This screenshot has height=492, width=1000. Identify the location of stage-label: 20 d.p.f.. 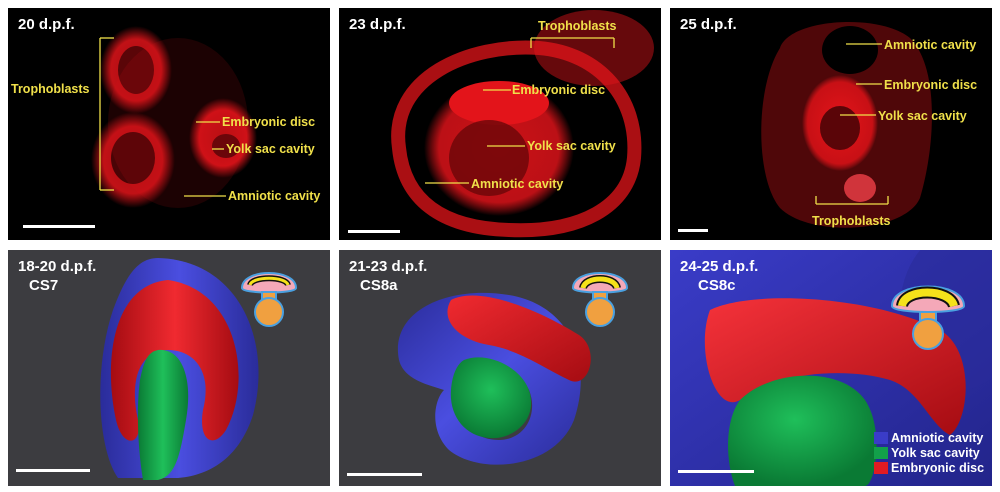
(46, 24).